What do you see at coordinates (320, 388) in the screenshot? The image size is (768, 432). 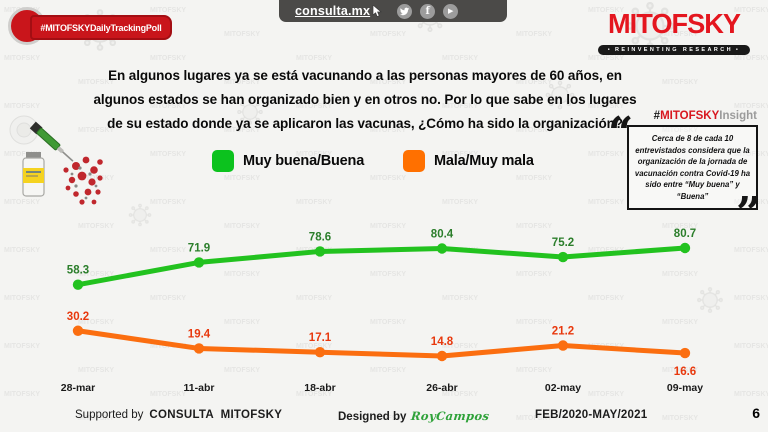 I see `x-axis-label: 18-abr` at bounding box center [320, 388].